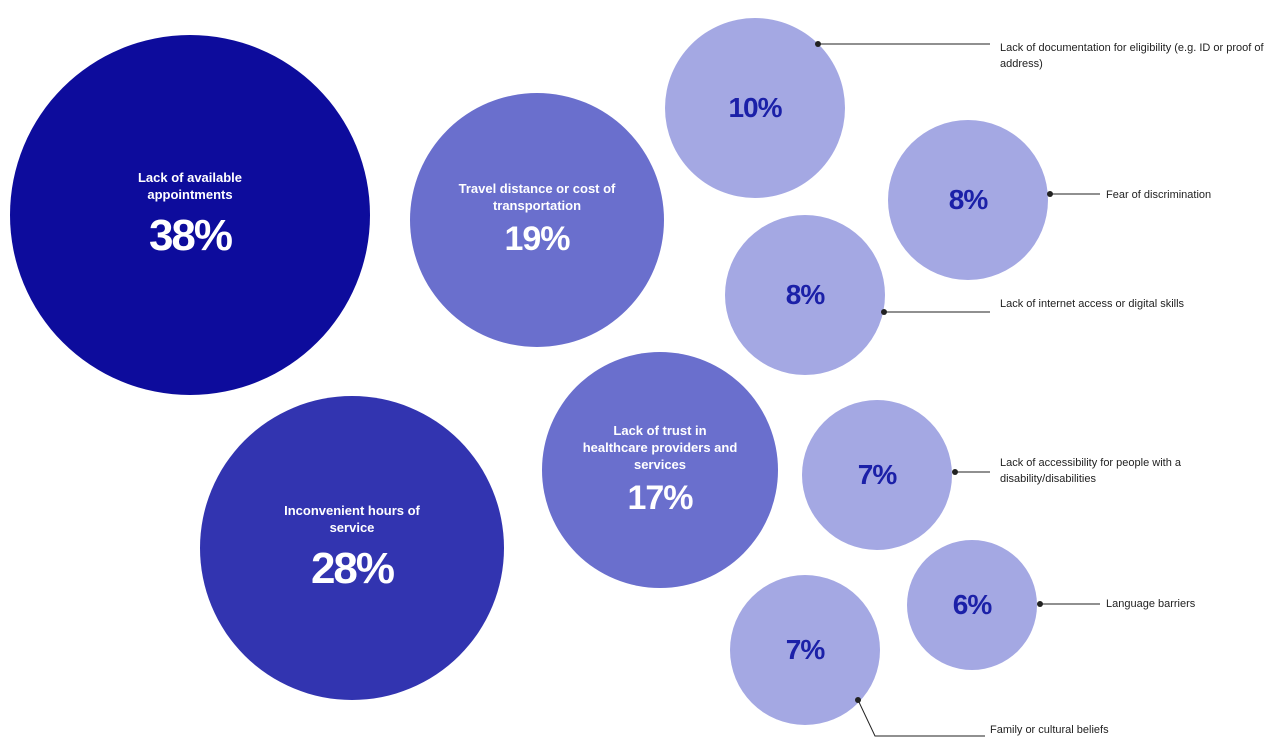 The image size is (1272, 740). Describe the element at coordinates (1049, 730) in the screenshot. I see `callout-label: Family or cultural beliefs` at that location.